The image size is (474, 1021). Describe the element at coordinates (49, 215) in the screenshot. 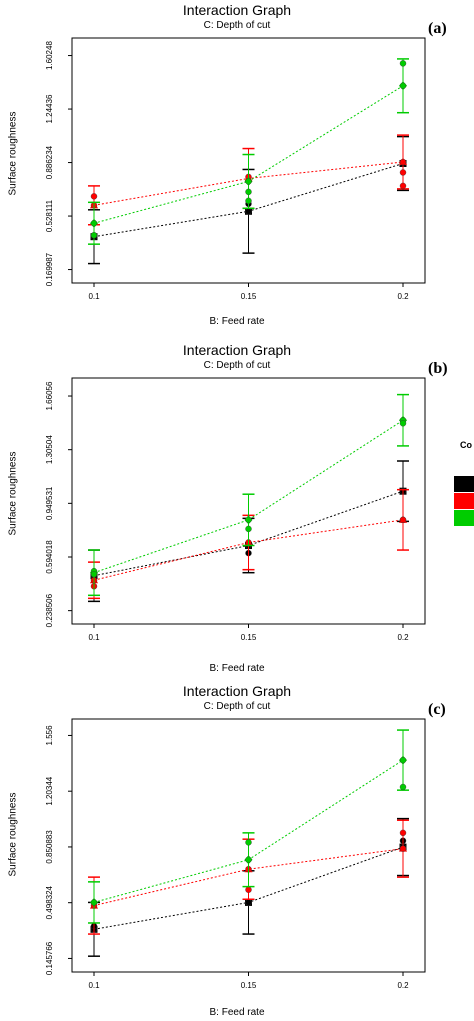

I see `y-tick-label: 0.528111` at that location.